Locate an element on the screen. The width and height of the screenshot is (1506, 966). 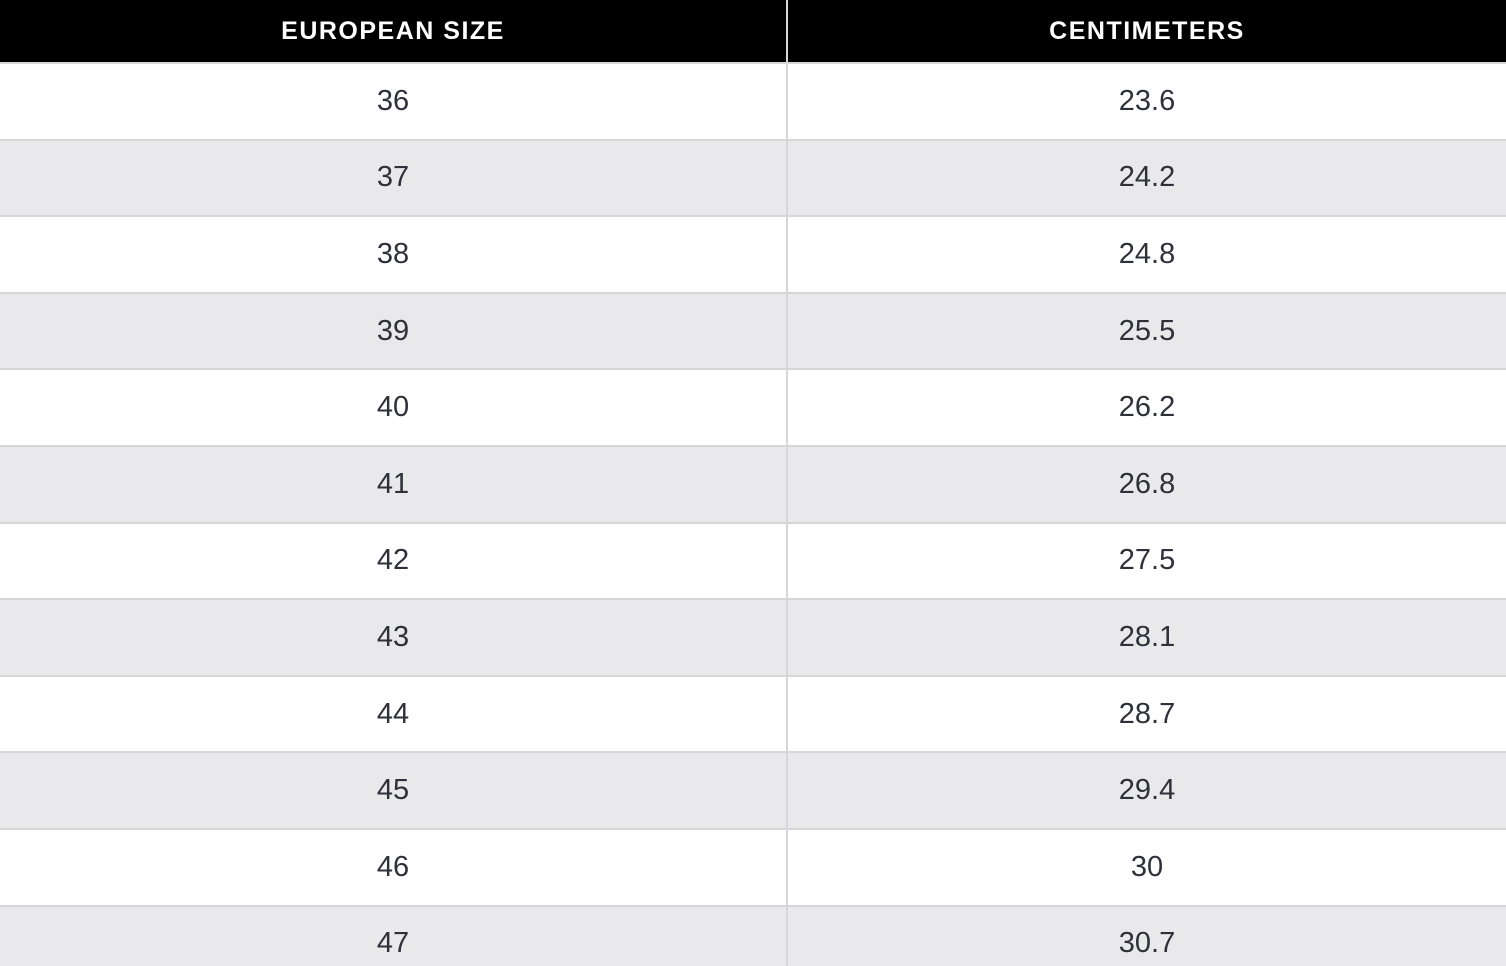
centimeters-cell: 29.4 is located at coordinates (1147, 790).